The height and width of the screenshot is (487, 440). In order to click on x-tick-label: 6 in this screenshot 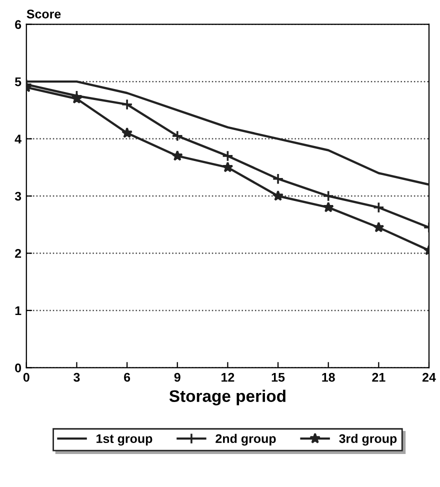, I will do `click(127, 377)`.